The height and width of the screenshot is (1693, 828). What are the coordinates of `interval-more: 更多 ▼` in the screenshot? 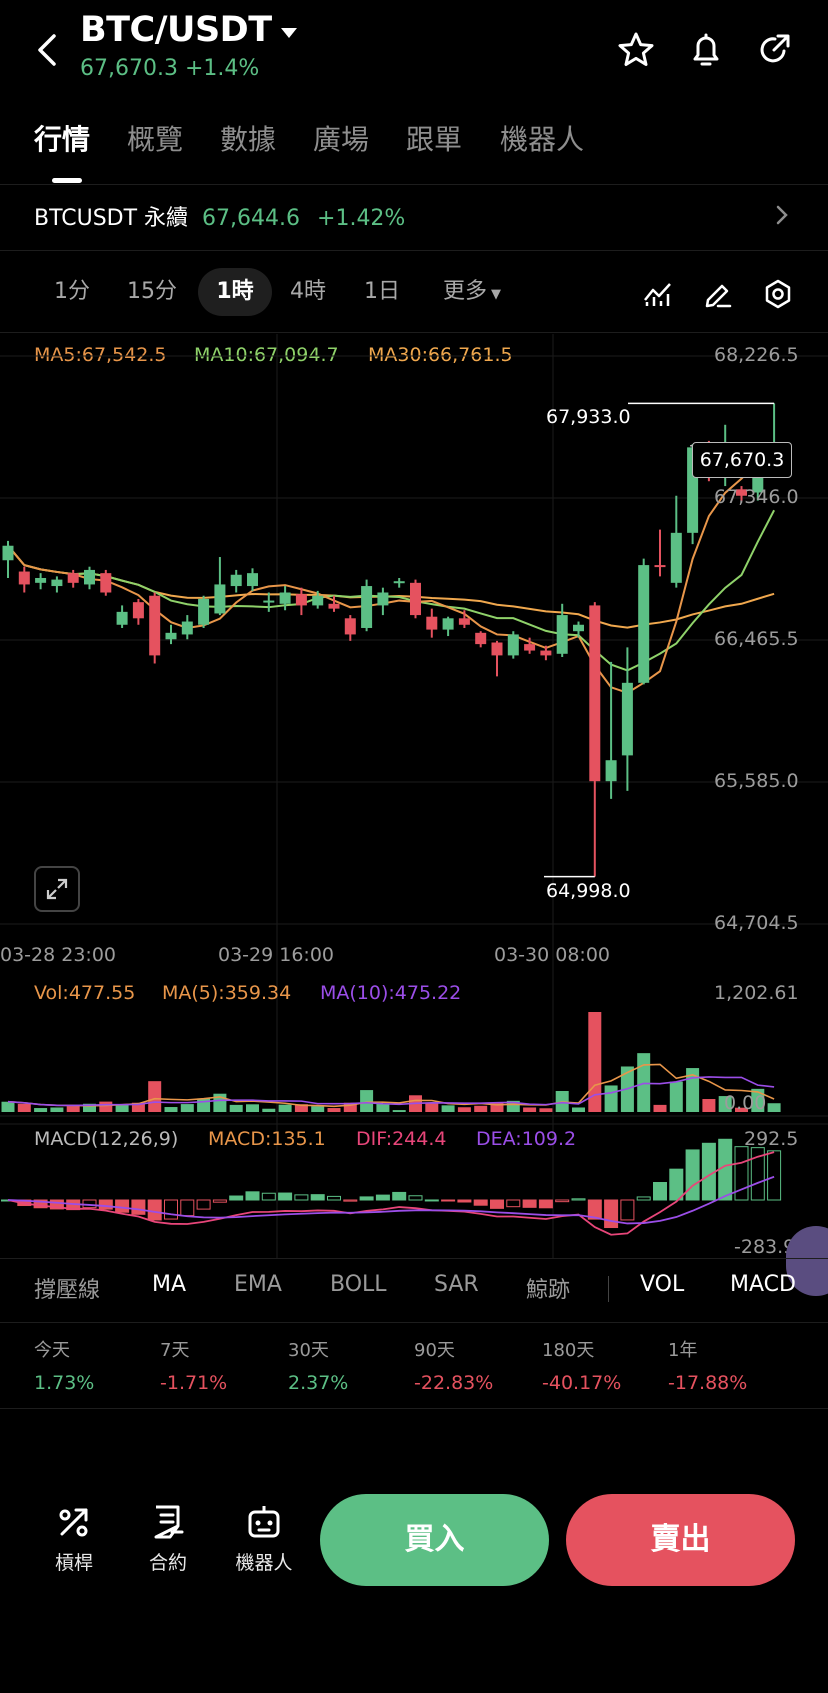 It's located at (472, 292).